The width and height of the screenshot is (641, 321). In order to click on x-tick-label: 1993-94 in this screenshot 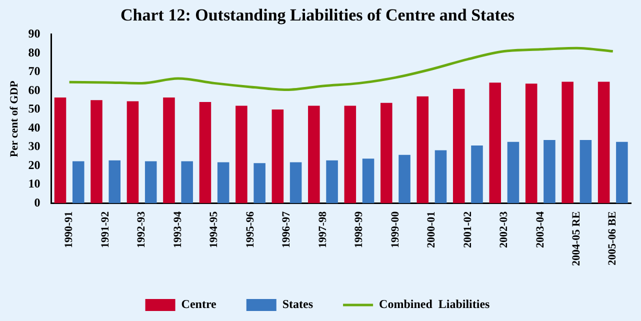, I will do `click(178, 229)`.